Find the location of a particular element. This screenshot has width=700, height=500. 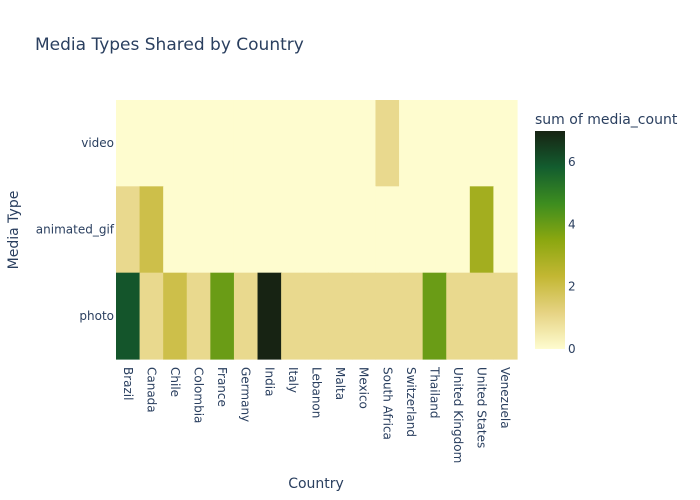

colorbar-tick-label: 4 is located at coordinates (572, 224).